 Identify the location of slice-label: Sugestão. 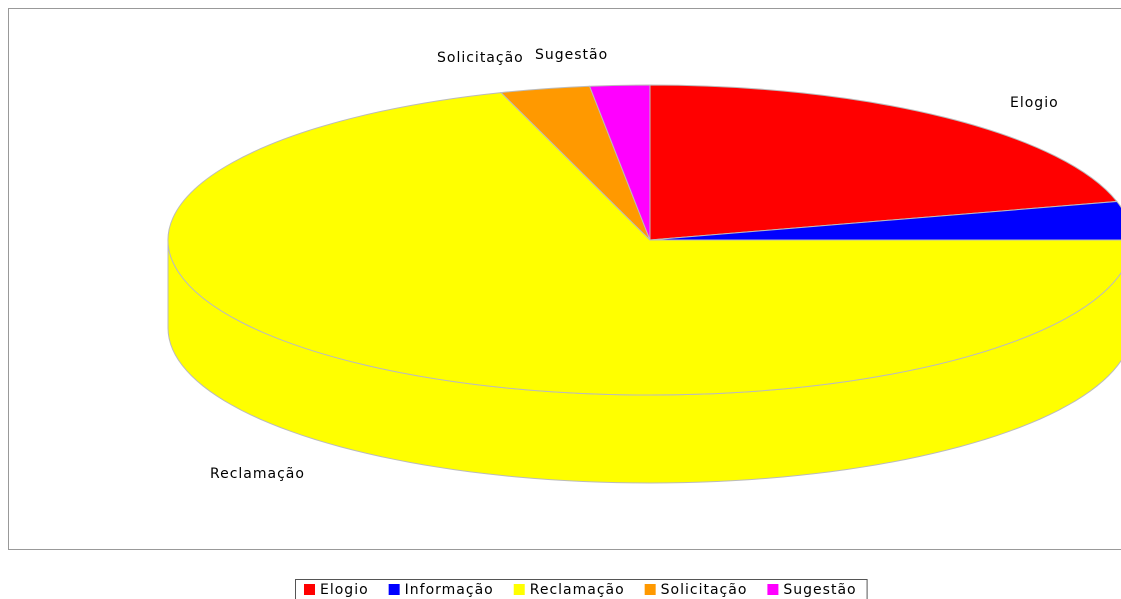
(571, 55).